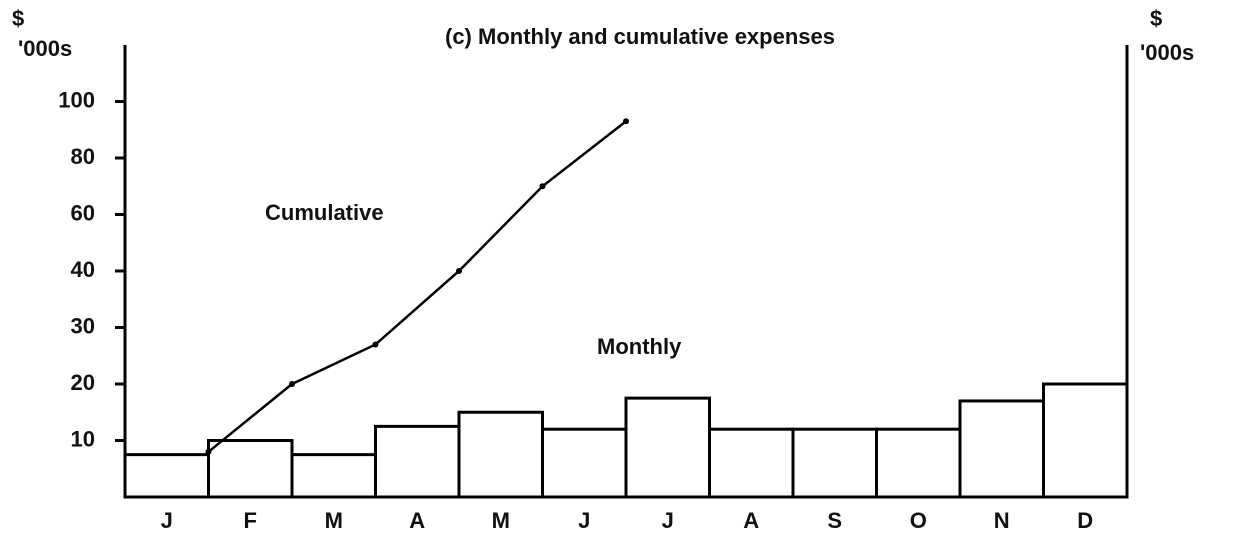 The width and height of the screenshot is (1237, 537). Describe the element at coordinates (918, 520) in the screenshot. I see `x-tick-label: O` at that location.